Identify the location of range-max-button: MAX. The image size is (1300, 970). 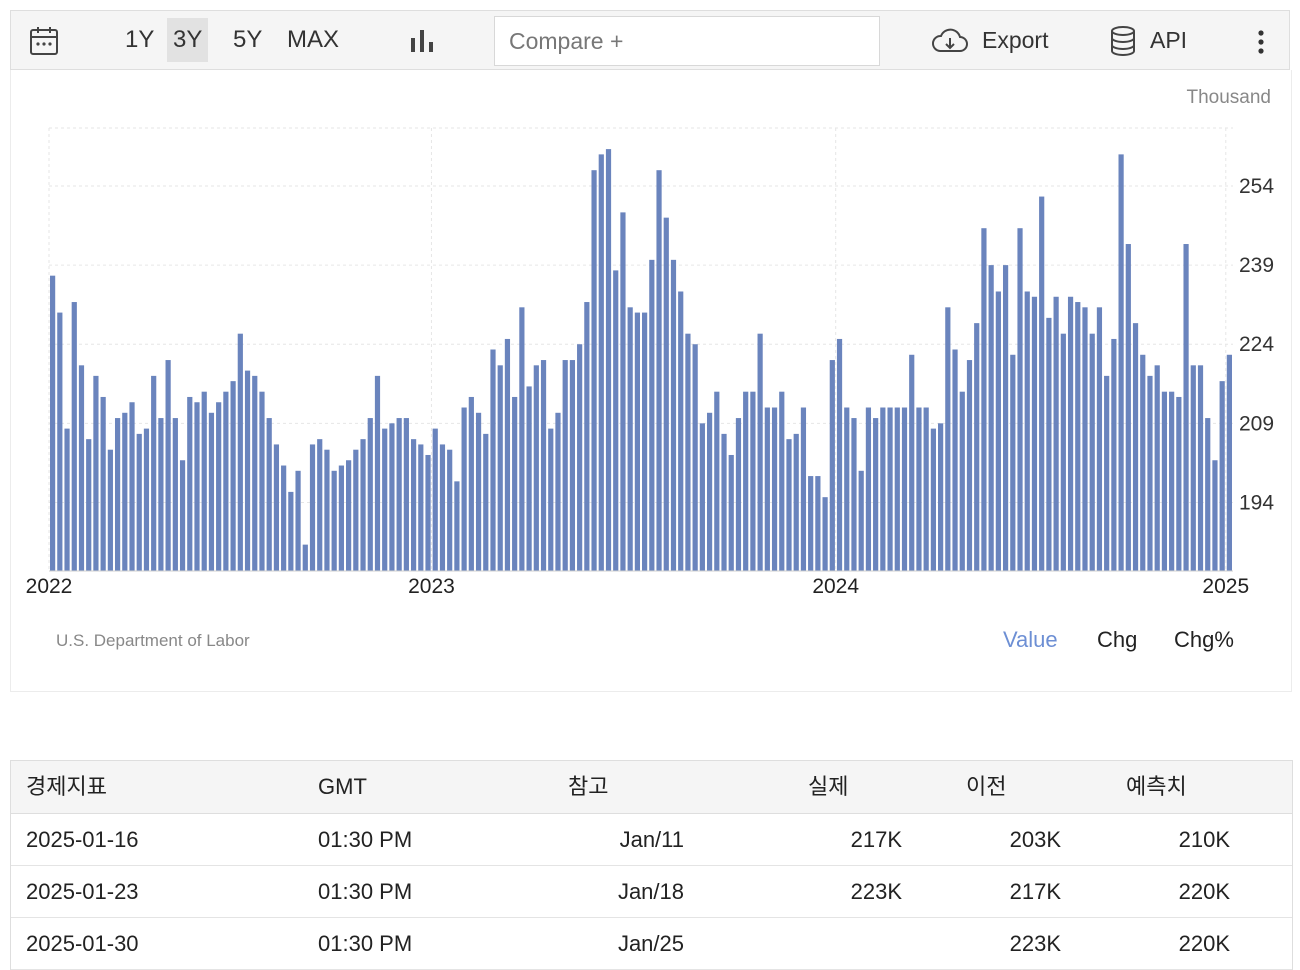
(313, 39).